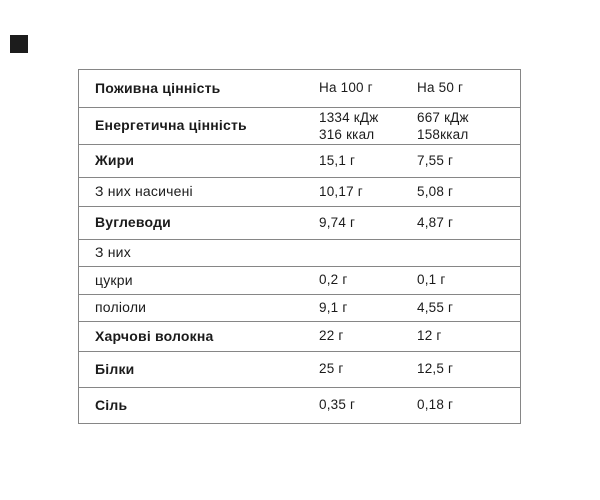 The height and width of the screenshot is (500, 600). I want to click on value-per-50g: 5,08 г, so click(435, 191).